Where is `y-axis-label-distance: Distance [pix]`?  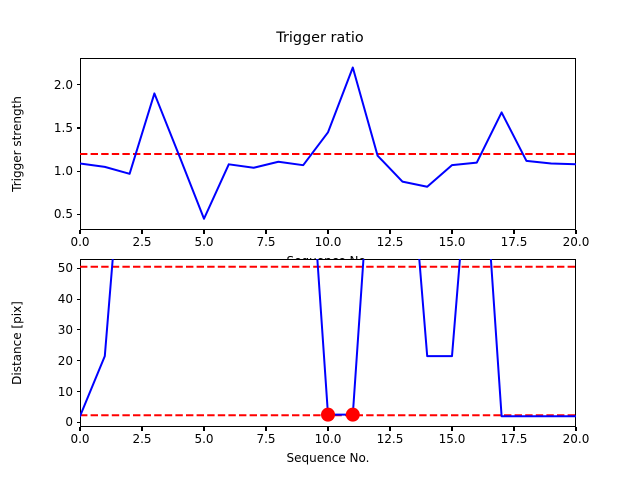
y-axis-label-distance: Distance [pix] is located at coordinates (17, 343).